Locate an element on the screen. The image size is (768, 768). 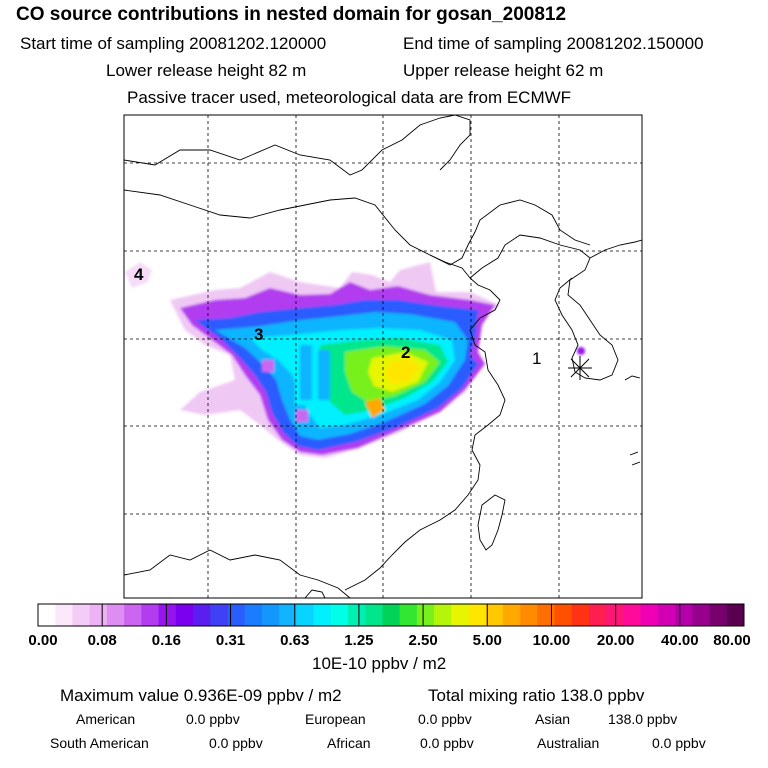
bohai-coast is located at coordinates (425, 422).